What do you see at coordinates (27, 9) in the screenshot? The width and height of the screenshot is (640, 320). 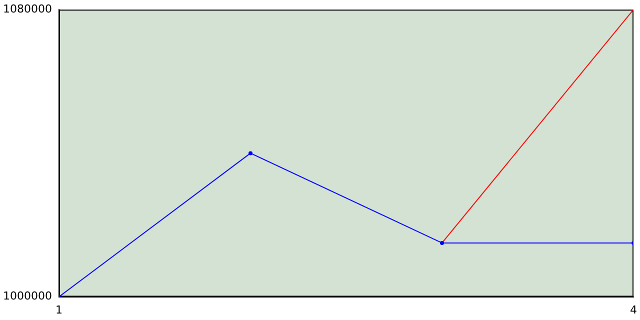 I see `y-tick-label: 1080000` at bounding box center [27, 9].